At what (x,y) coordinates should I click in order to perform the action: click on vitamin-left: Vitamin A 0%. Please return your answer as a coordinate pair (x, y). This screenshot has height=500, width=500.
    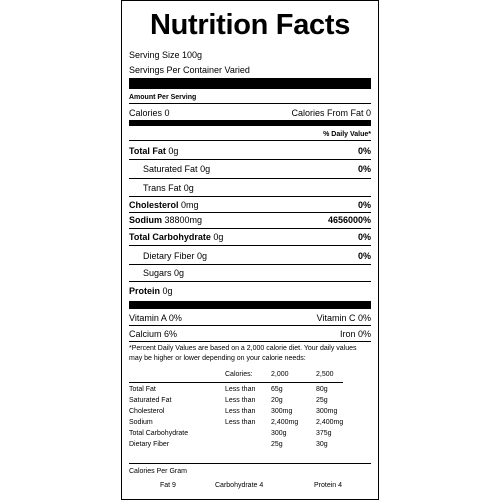
    Looking at the image, I should click on (155, 318).